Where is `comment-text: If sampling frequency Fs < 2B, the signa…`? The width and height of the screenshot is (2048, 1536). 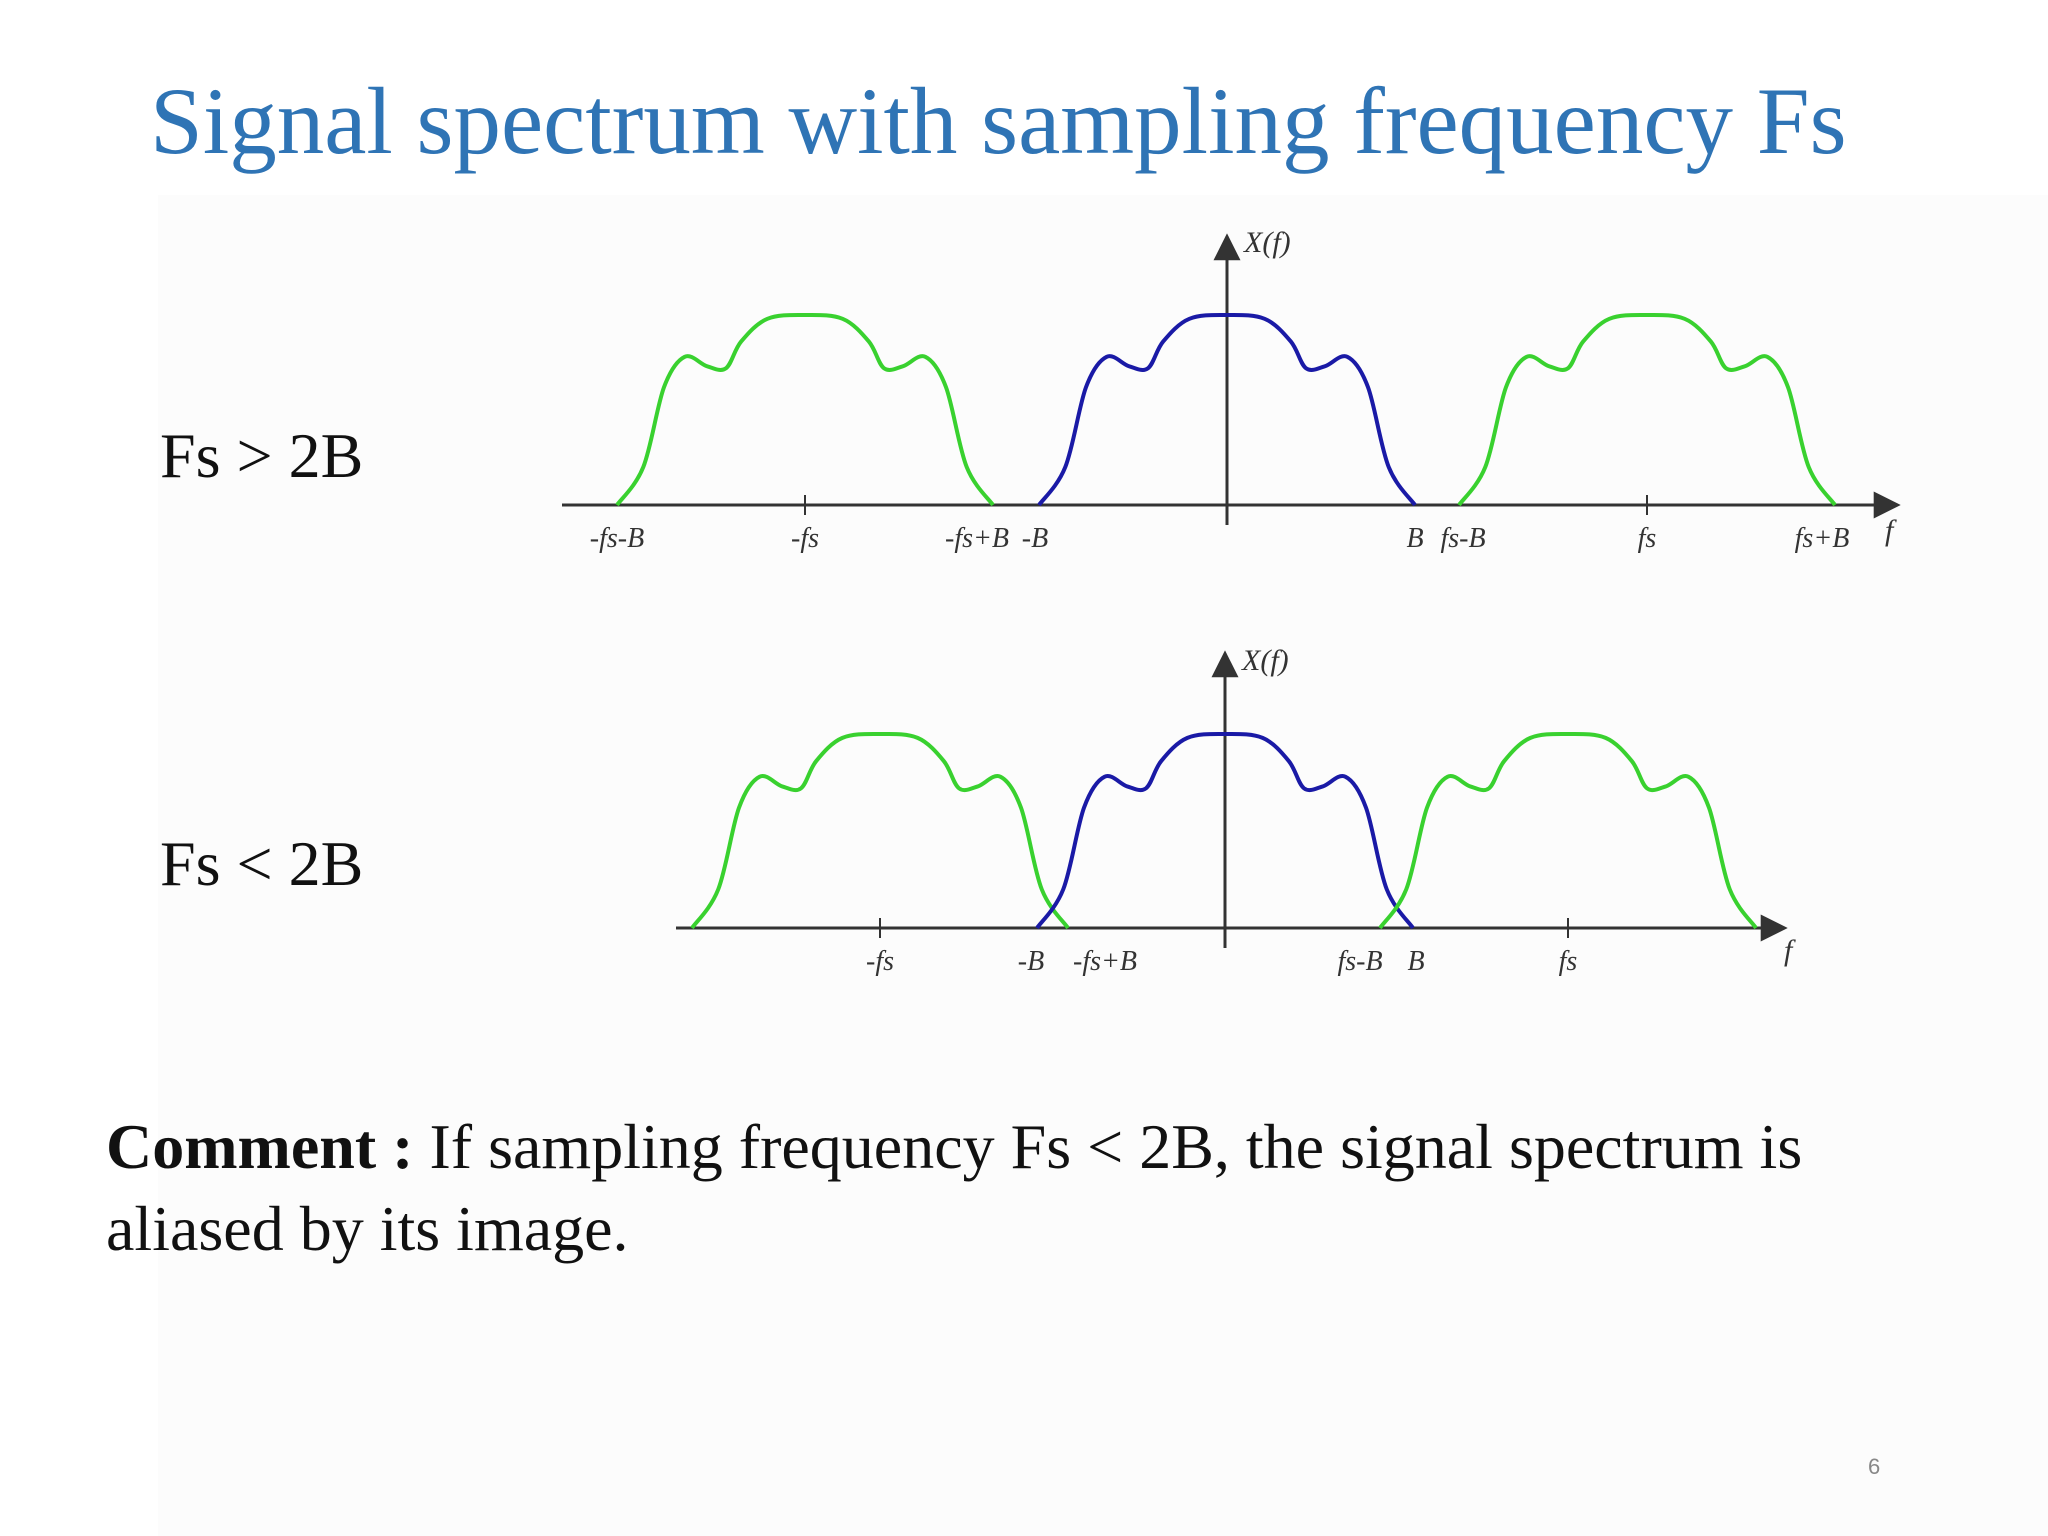
comment-text: If sampling frequency Fs < 2B, the signa… is located at coordinates (954, 1187).